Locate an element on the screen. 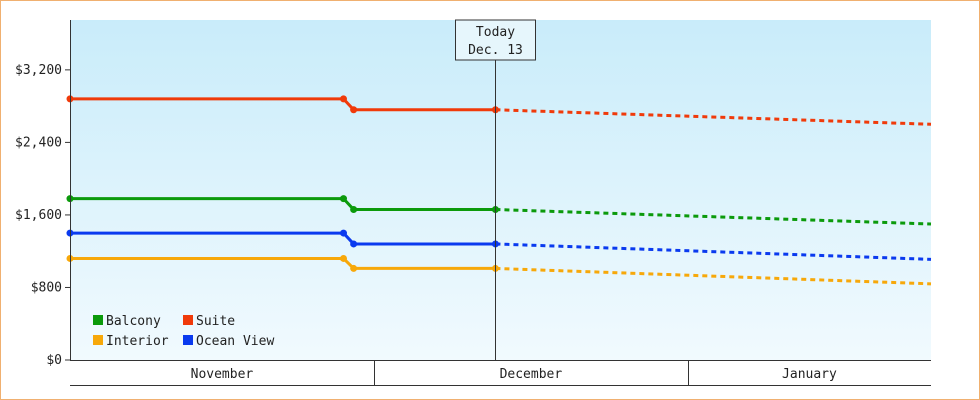  month-label: January is located at coordinates (809, 374).